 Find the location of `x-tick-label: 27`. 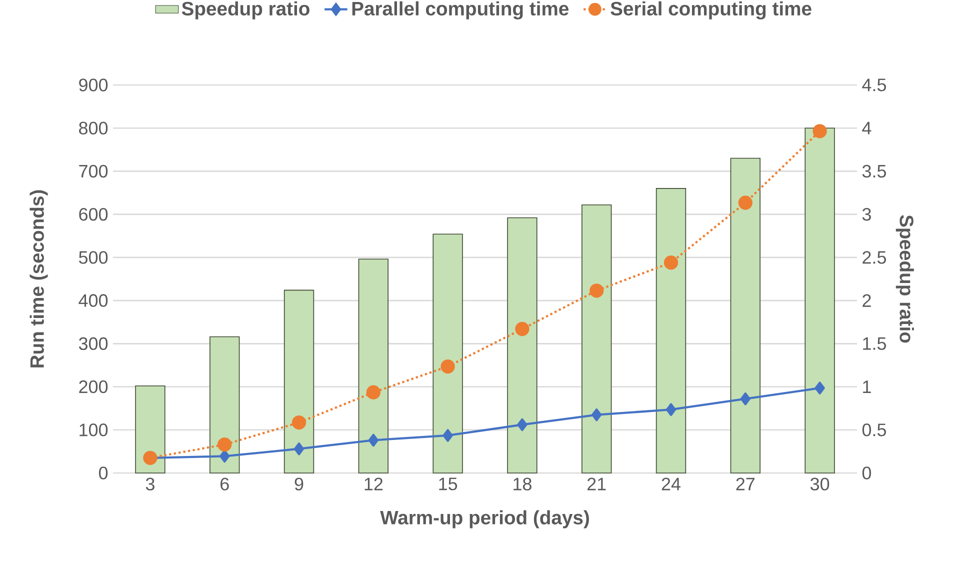

x-tick-label: 27 is located at coordinates (745, 484).